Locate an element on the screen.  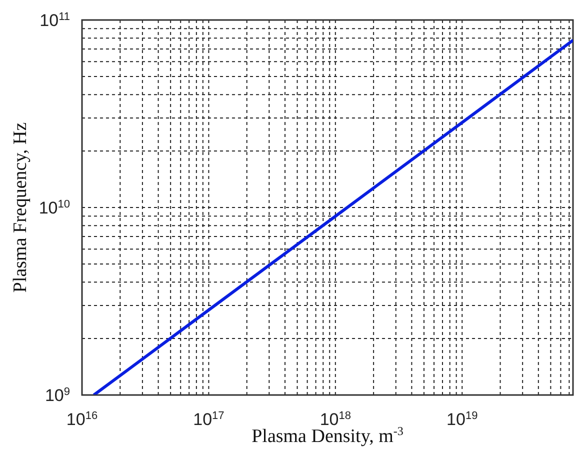
y-tick-label: 10$^{11}$ is located at coordinates (55, 20).